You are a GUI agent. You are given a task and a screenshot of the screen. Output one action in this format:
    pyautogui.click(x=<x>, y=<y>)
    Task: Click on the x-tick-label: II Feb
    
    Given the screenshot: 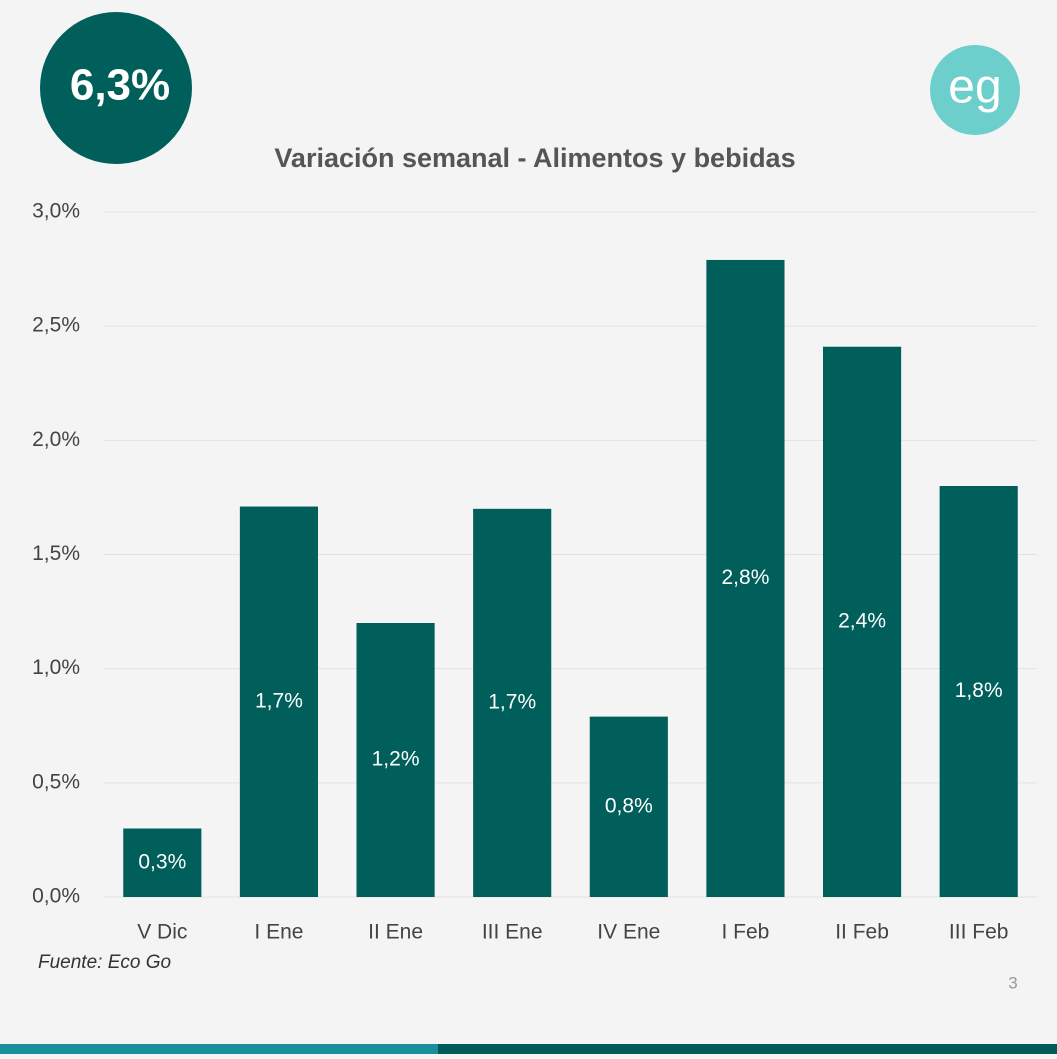 What is the action you would take?
    pyautogui.click(x=862, y=932)
    